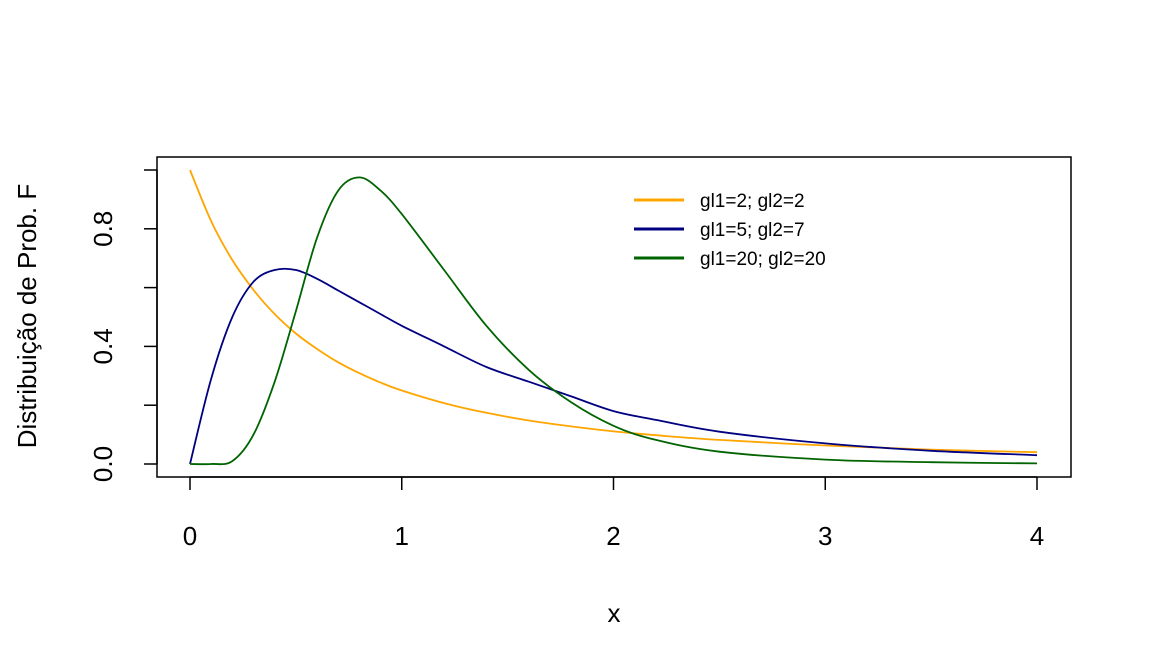 This screenshot has width=1152, height=672. What do you see at coordinates (825, 536) in the screenshot?
I see `x-tick-label: 3` at bounding box center [825, 536].